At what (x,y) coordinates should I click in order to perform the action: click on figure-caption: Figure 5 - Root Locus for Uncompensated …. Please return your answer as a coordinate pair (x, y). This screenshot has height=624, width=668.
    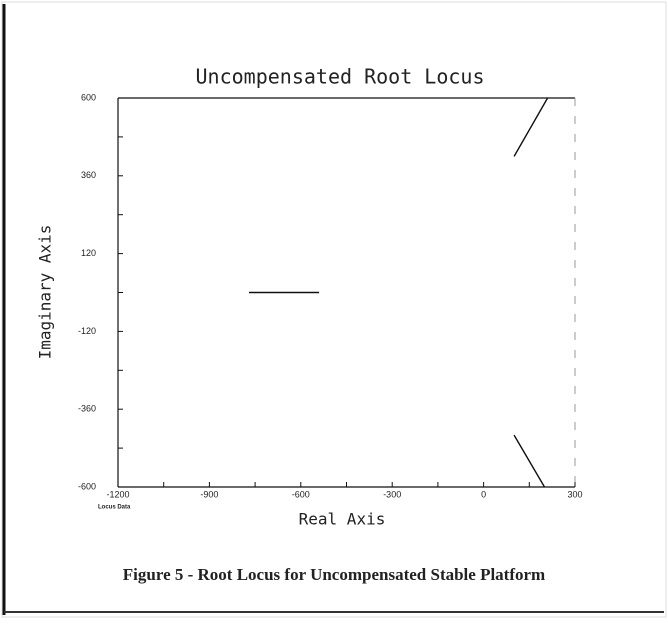
    Looking at the image, I should click on (334, 574).